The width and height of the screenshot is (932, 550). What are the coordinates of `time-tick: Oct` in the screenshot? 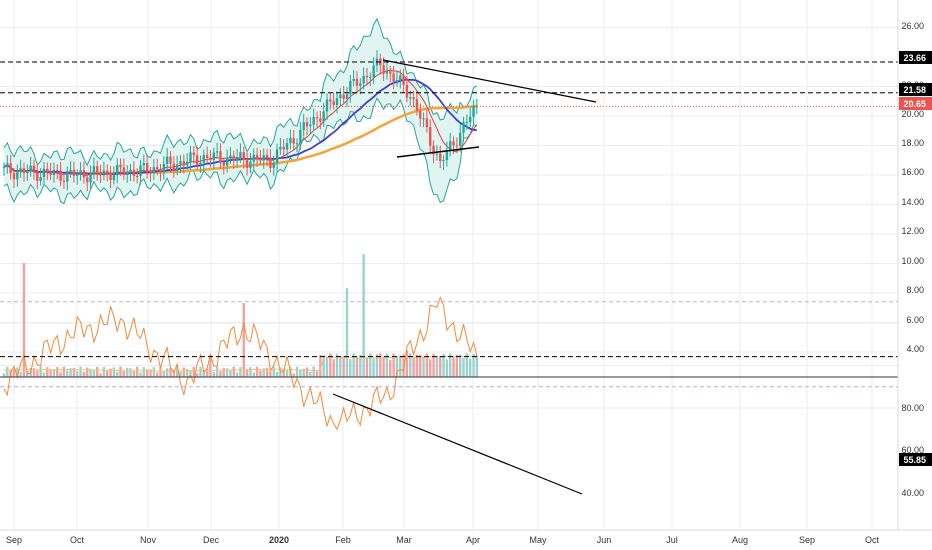 It's located at (872, 540).